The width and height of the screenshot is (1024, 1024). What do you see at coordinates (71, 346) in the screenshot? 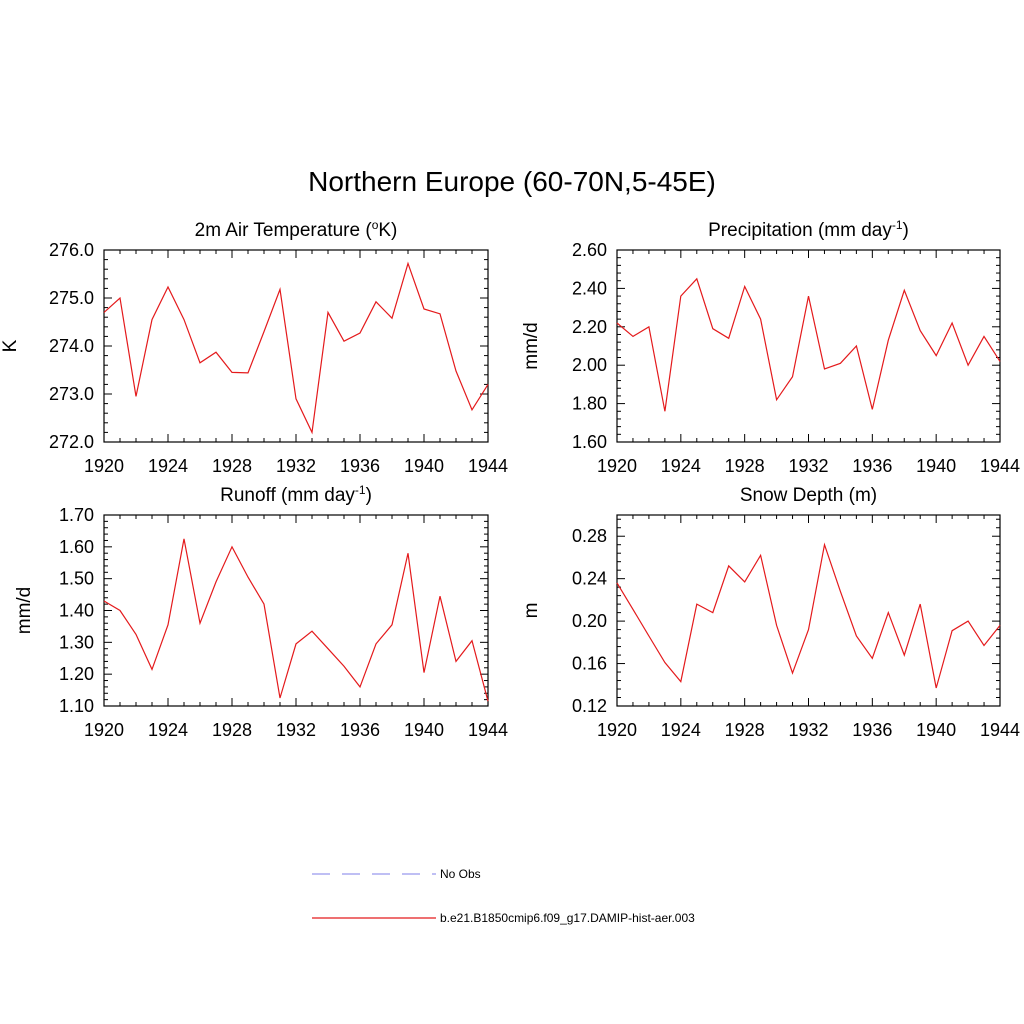
I see `y-tick-label: 274.0` at bounding box center [71, 346].